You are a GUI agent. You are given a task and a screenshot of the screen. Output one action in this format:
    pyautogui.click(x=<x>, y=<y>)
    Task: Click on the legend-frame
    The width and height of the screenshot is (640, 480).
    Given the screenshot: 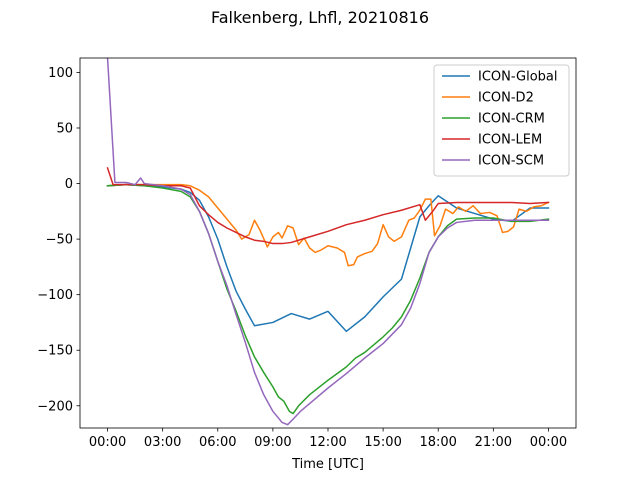 What is the action you would take?
    pyautogui.click(x=501, y=120)
    